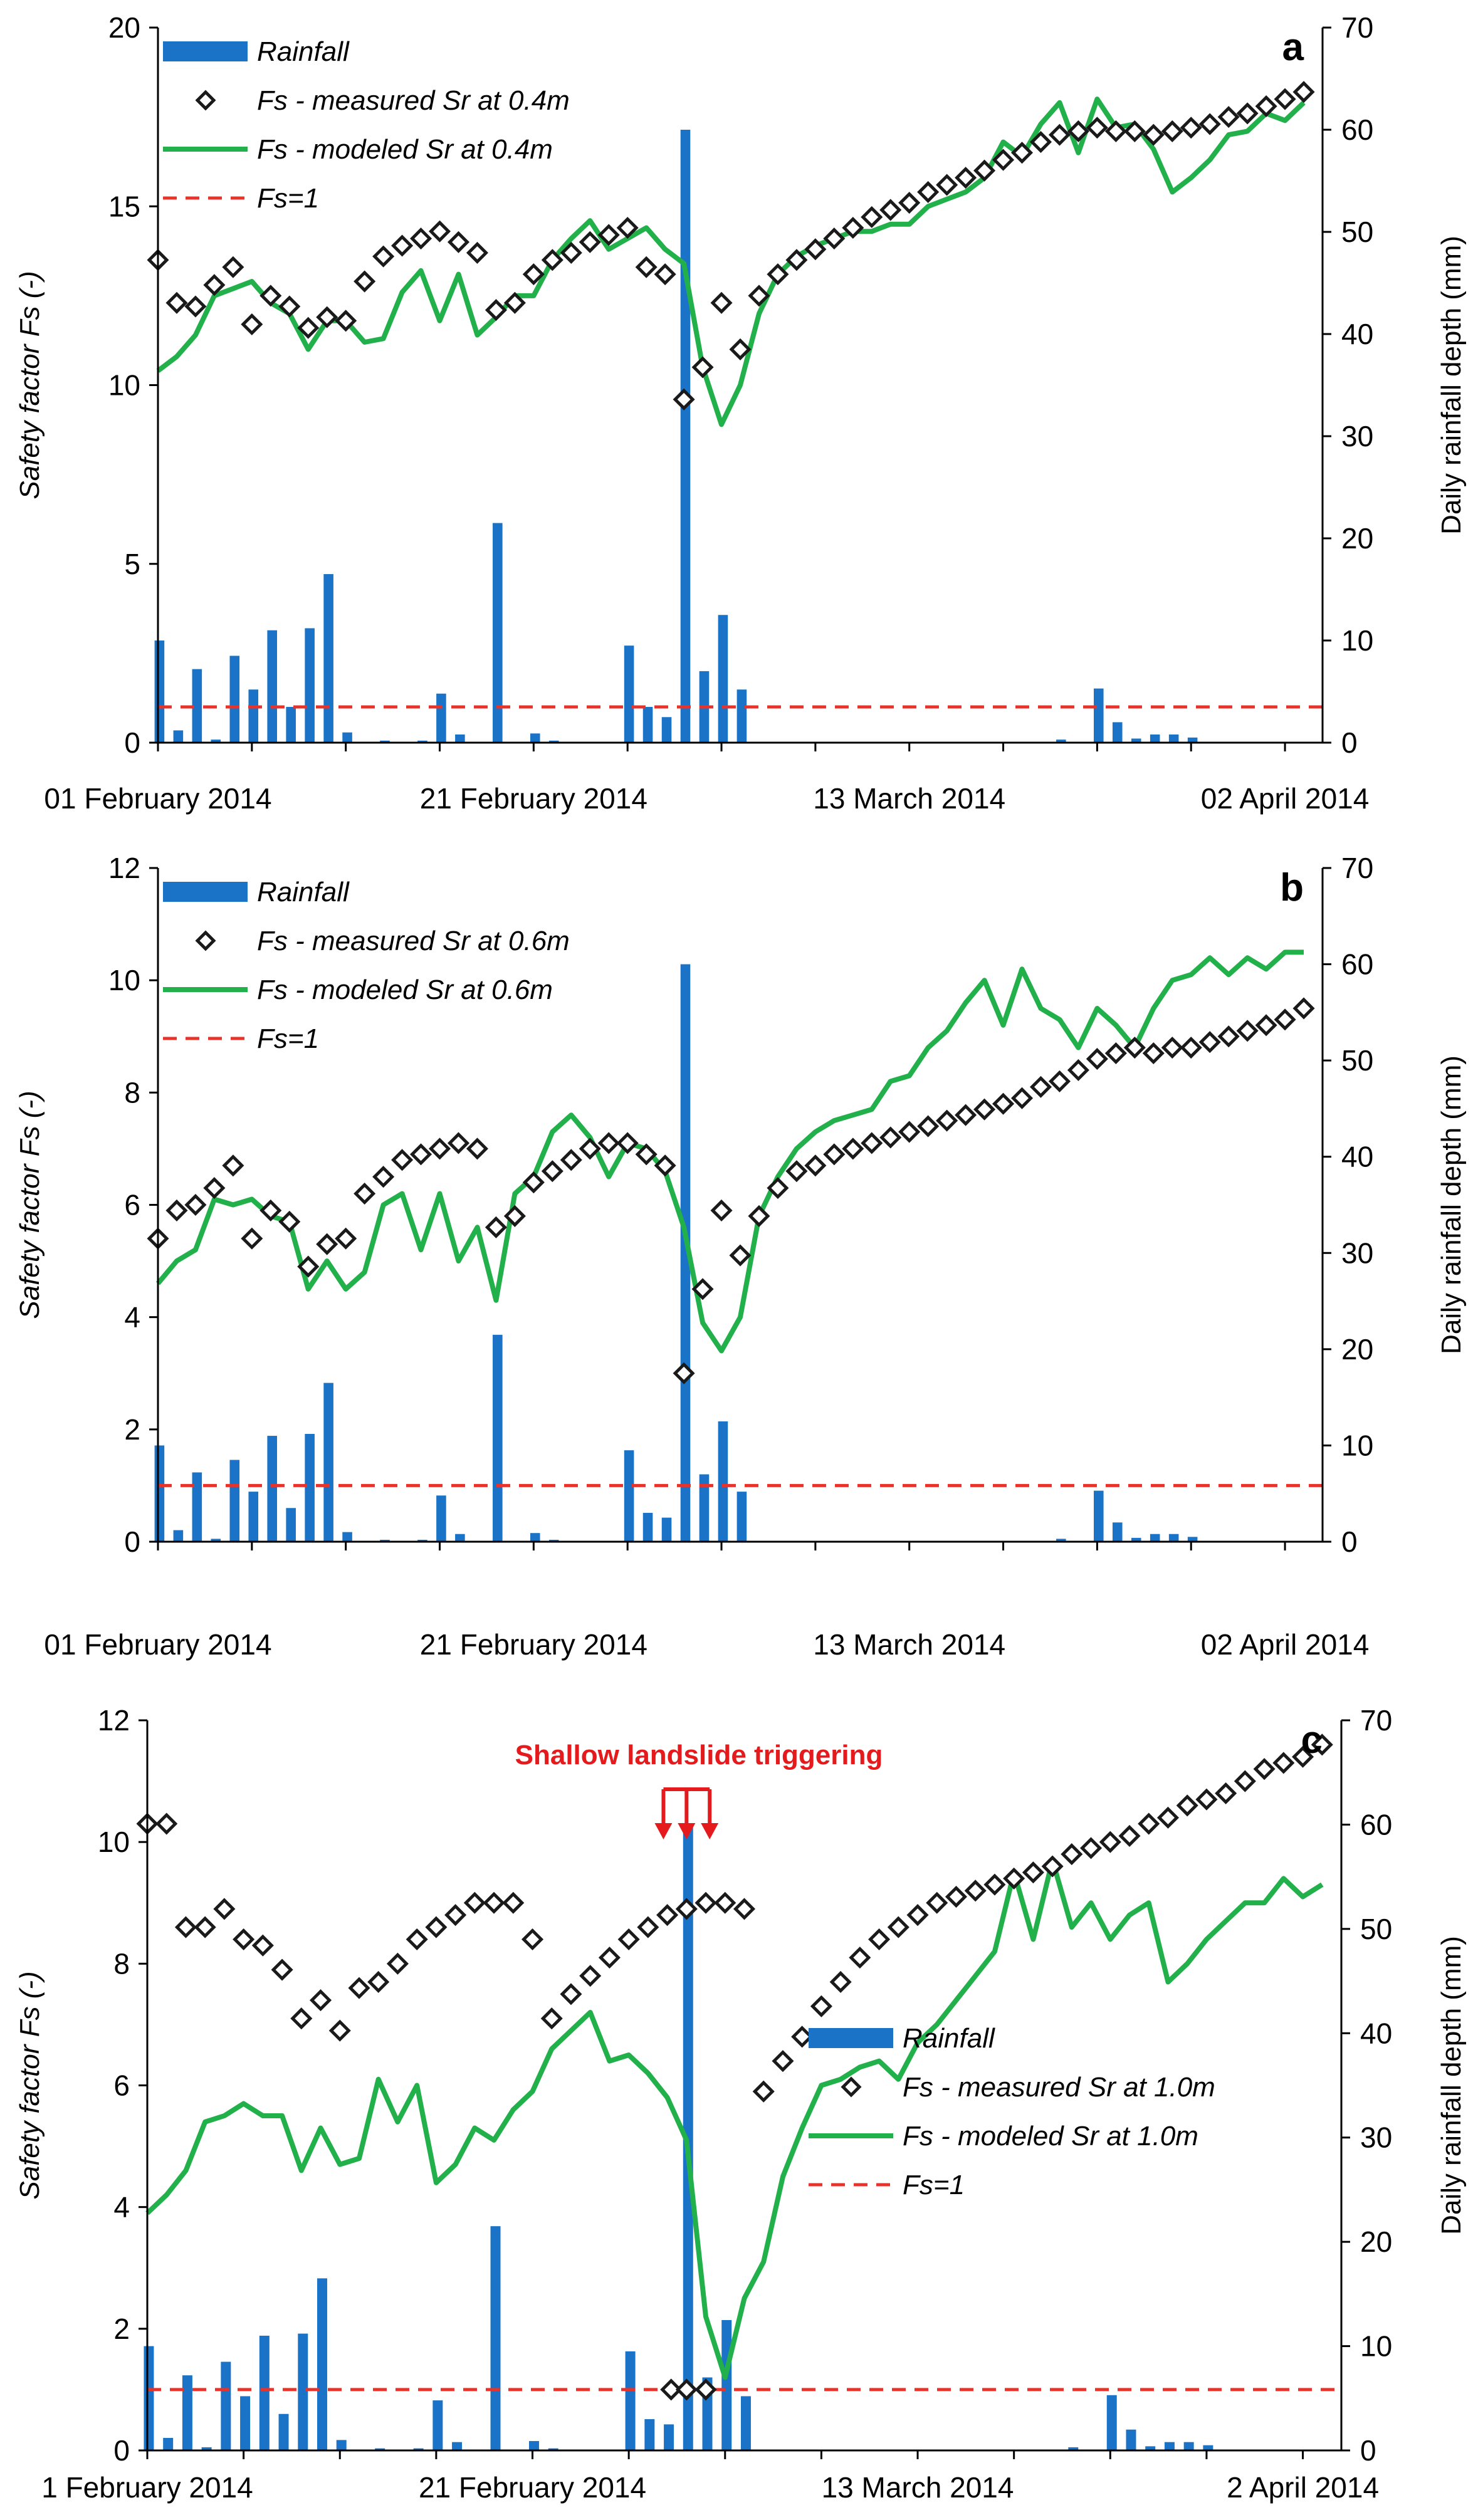 The width and height of the screenshot is (1478, 2520). What do you see at coordinates (687, 1831) in the screenshot?
I see `annotation-arrow-head` at bounding box center [687, 1831].